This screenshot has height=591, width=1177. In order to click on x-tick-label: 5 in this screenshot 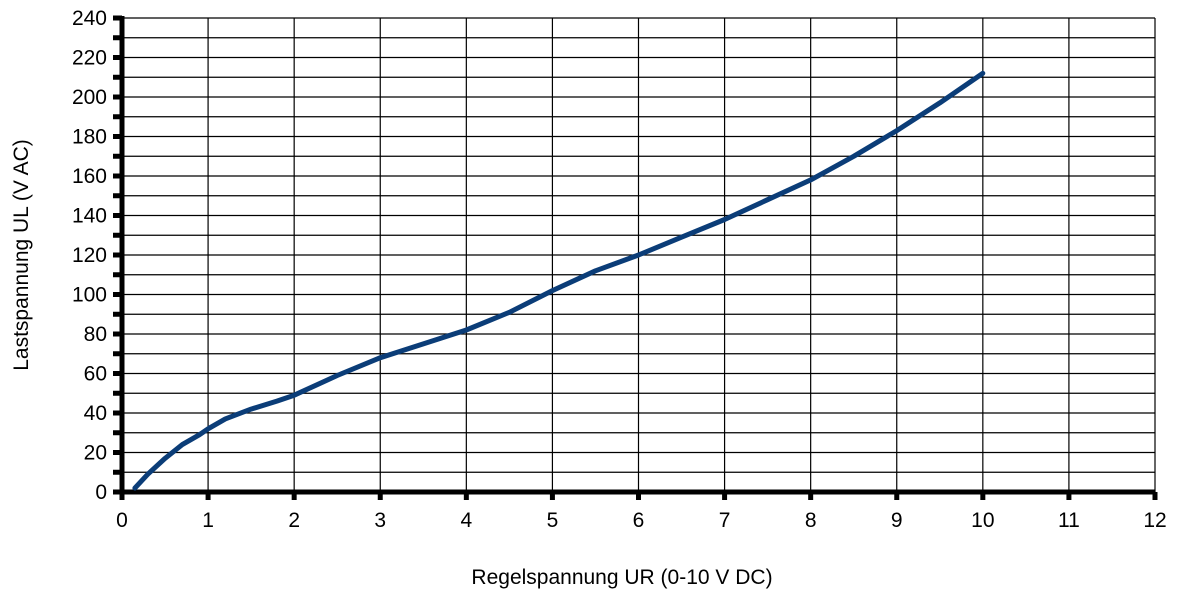, I will do `click(553, 520)`.